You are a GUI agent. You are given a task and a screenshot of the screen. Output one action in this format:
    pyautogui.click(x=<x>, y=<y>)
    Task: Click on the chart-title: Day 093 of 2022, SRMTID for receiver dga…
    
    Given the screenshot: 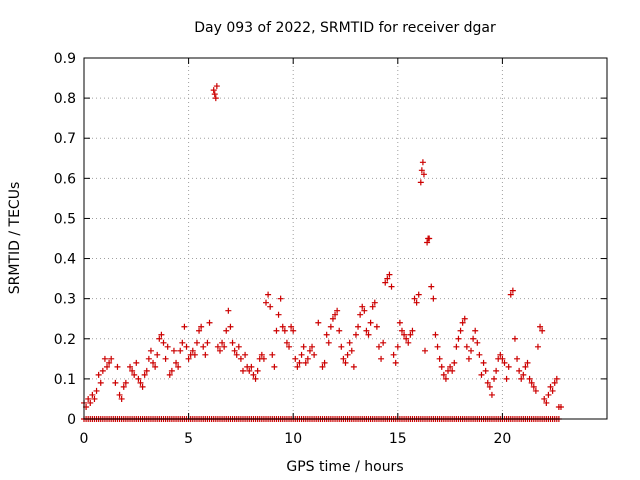 What is the action you would take?
    pyautogui.click(x=345, y=28)
    